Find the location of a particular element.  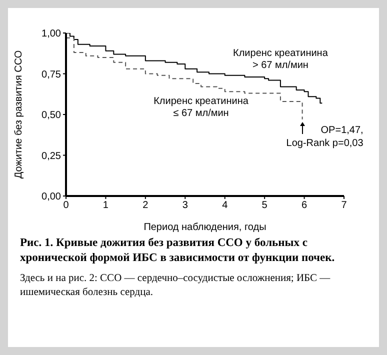

y-tick-label: 0,50 is located at coordinates (52, 116).